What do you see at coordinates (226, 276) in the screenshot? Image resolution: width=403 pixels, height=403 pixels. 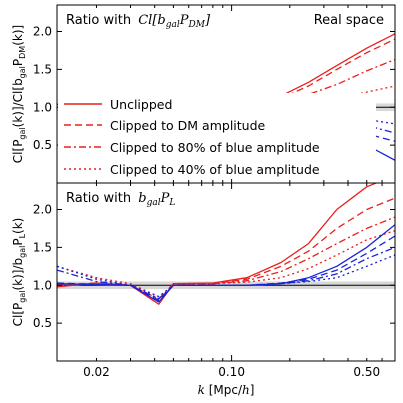 I see `series-line-blue-dotted` at bounding box center [226, 276].